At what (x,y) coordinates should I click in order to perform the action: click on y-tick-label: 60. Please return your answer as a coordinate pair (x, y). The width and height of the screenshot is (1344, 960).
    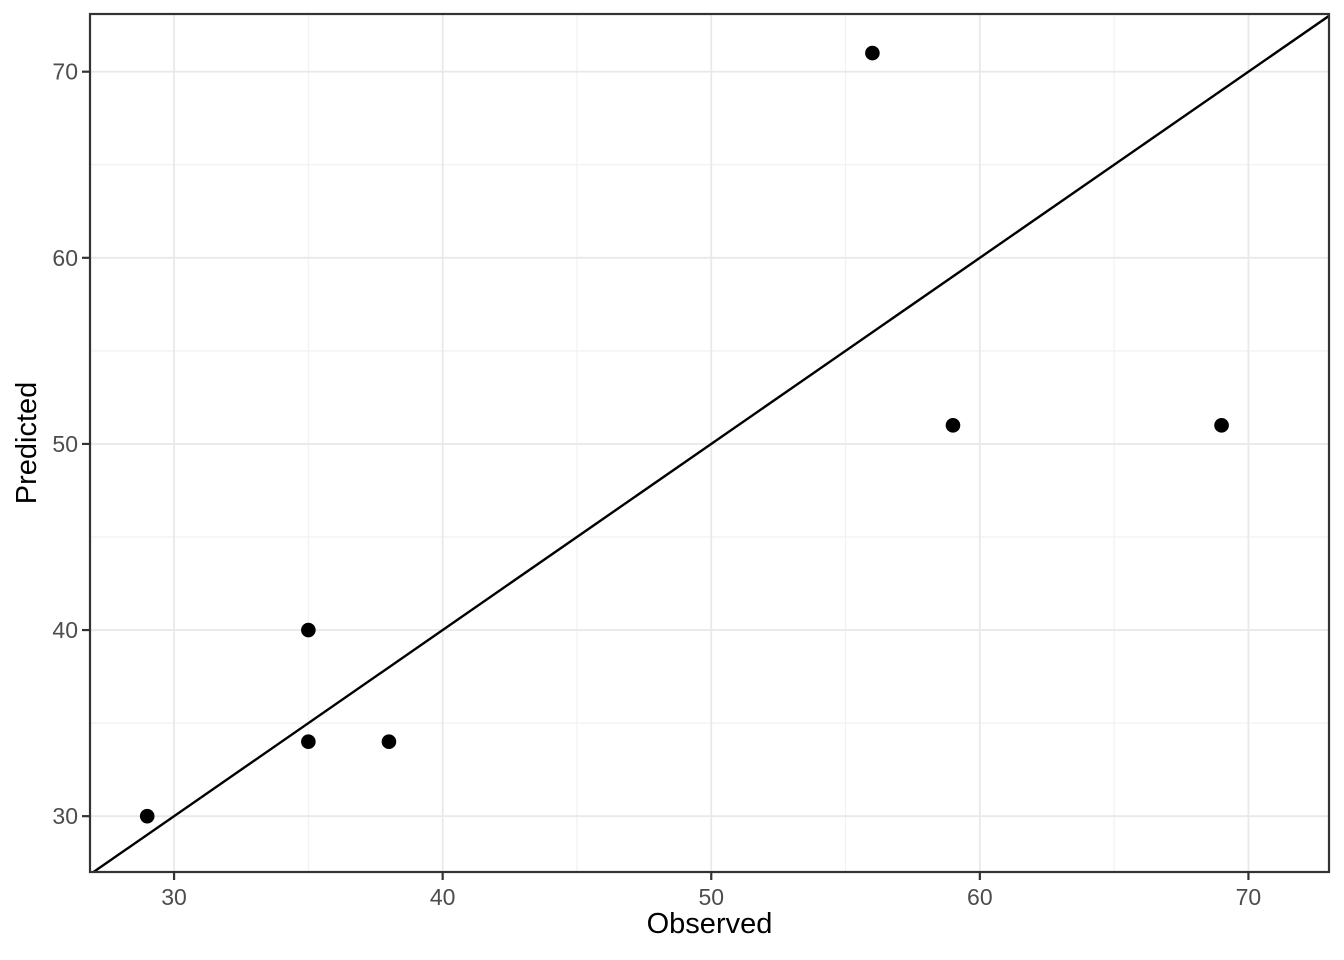
    Looking at the image, I should click on (65, 258).